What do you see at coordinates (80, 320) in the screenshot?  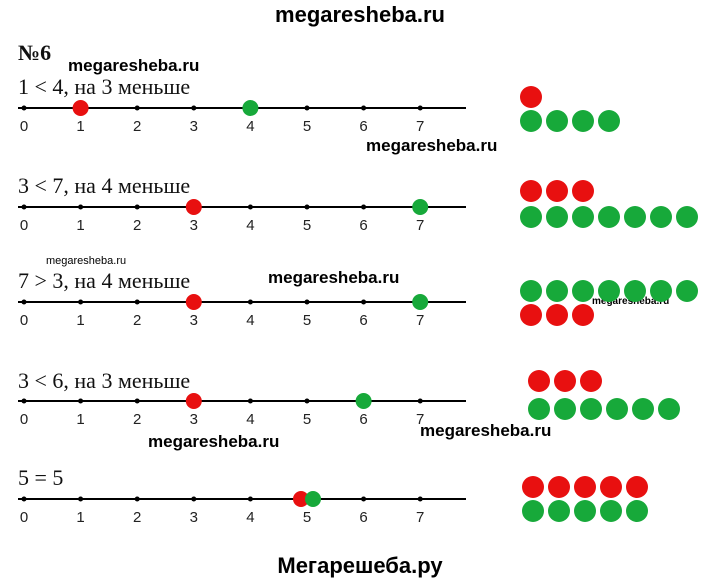 I see `tick-label: 1` at bounding box center [80, 320].